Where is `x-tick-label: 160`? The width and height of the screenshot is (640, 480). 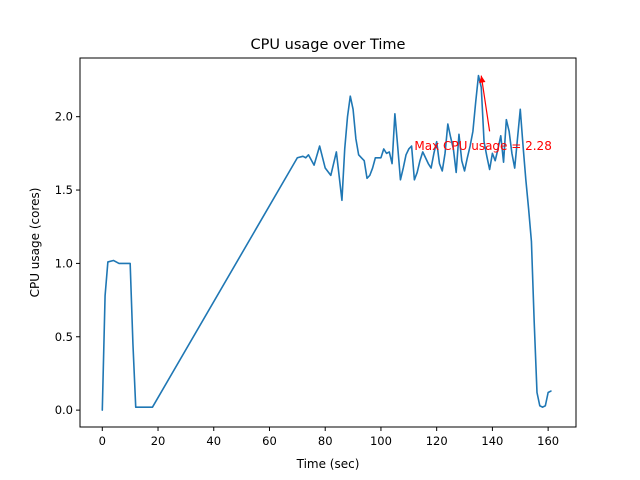 x-tick-label: 160 is located at coordinates (548, 441).